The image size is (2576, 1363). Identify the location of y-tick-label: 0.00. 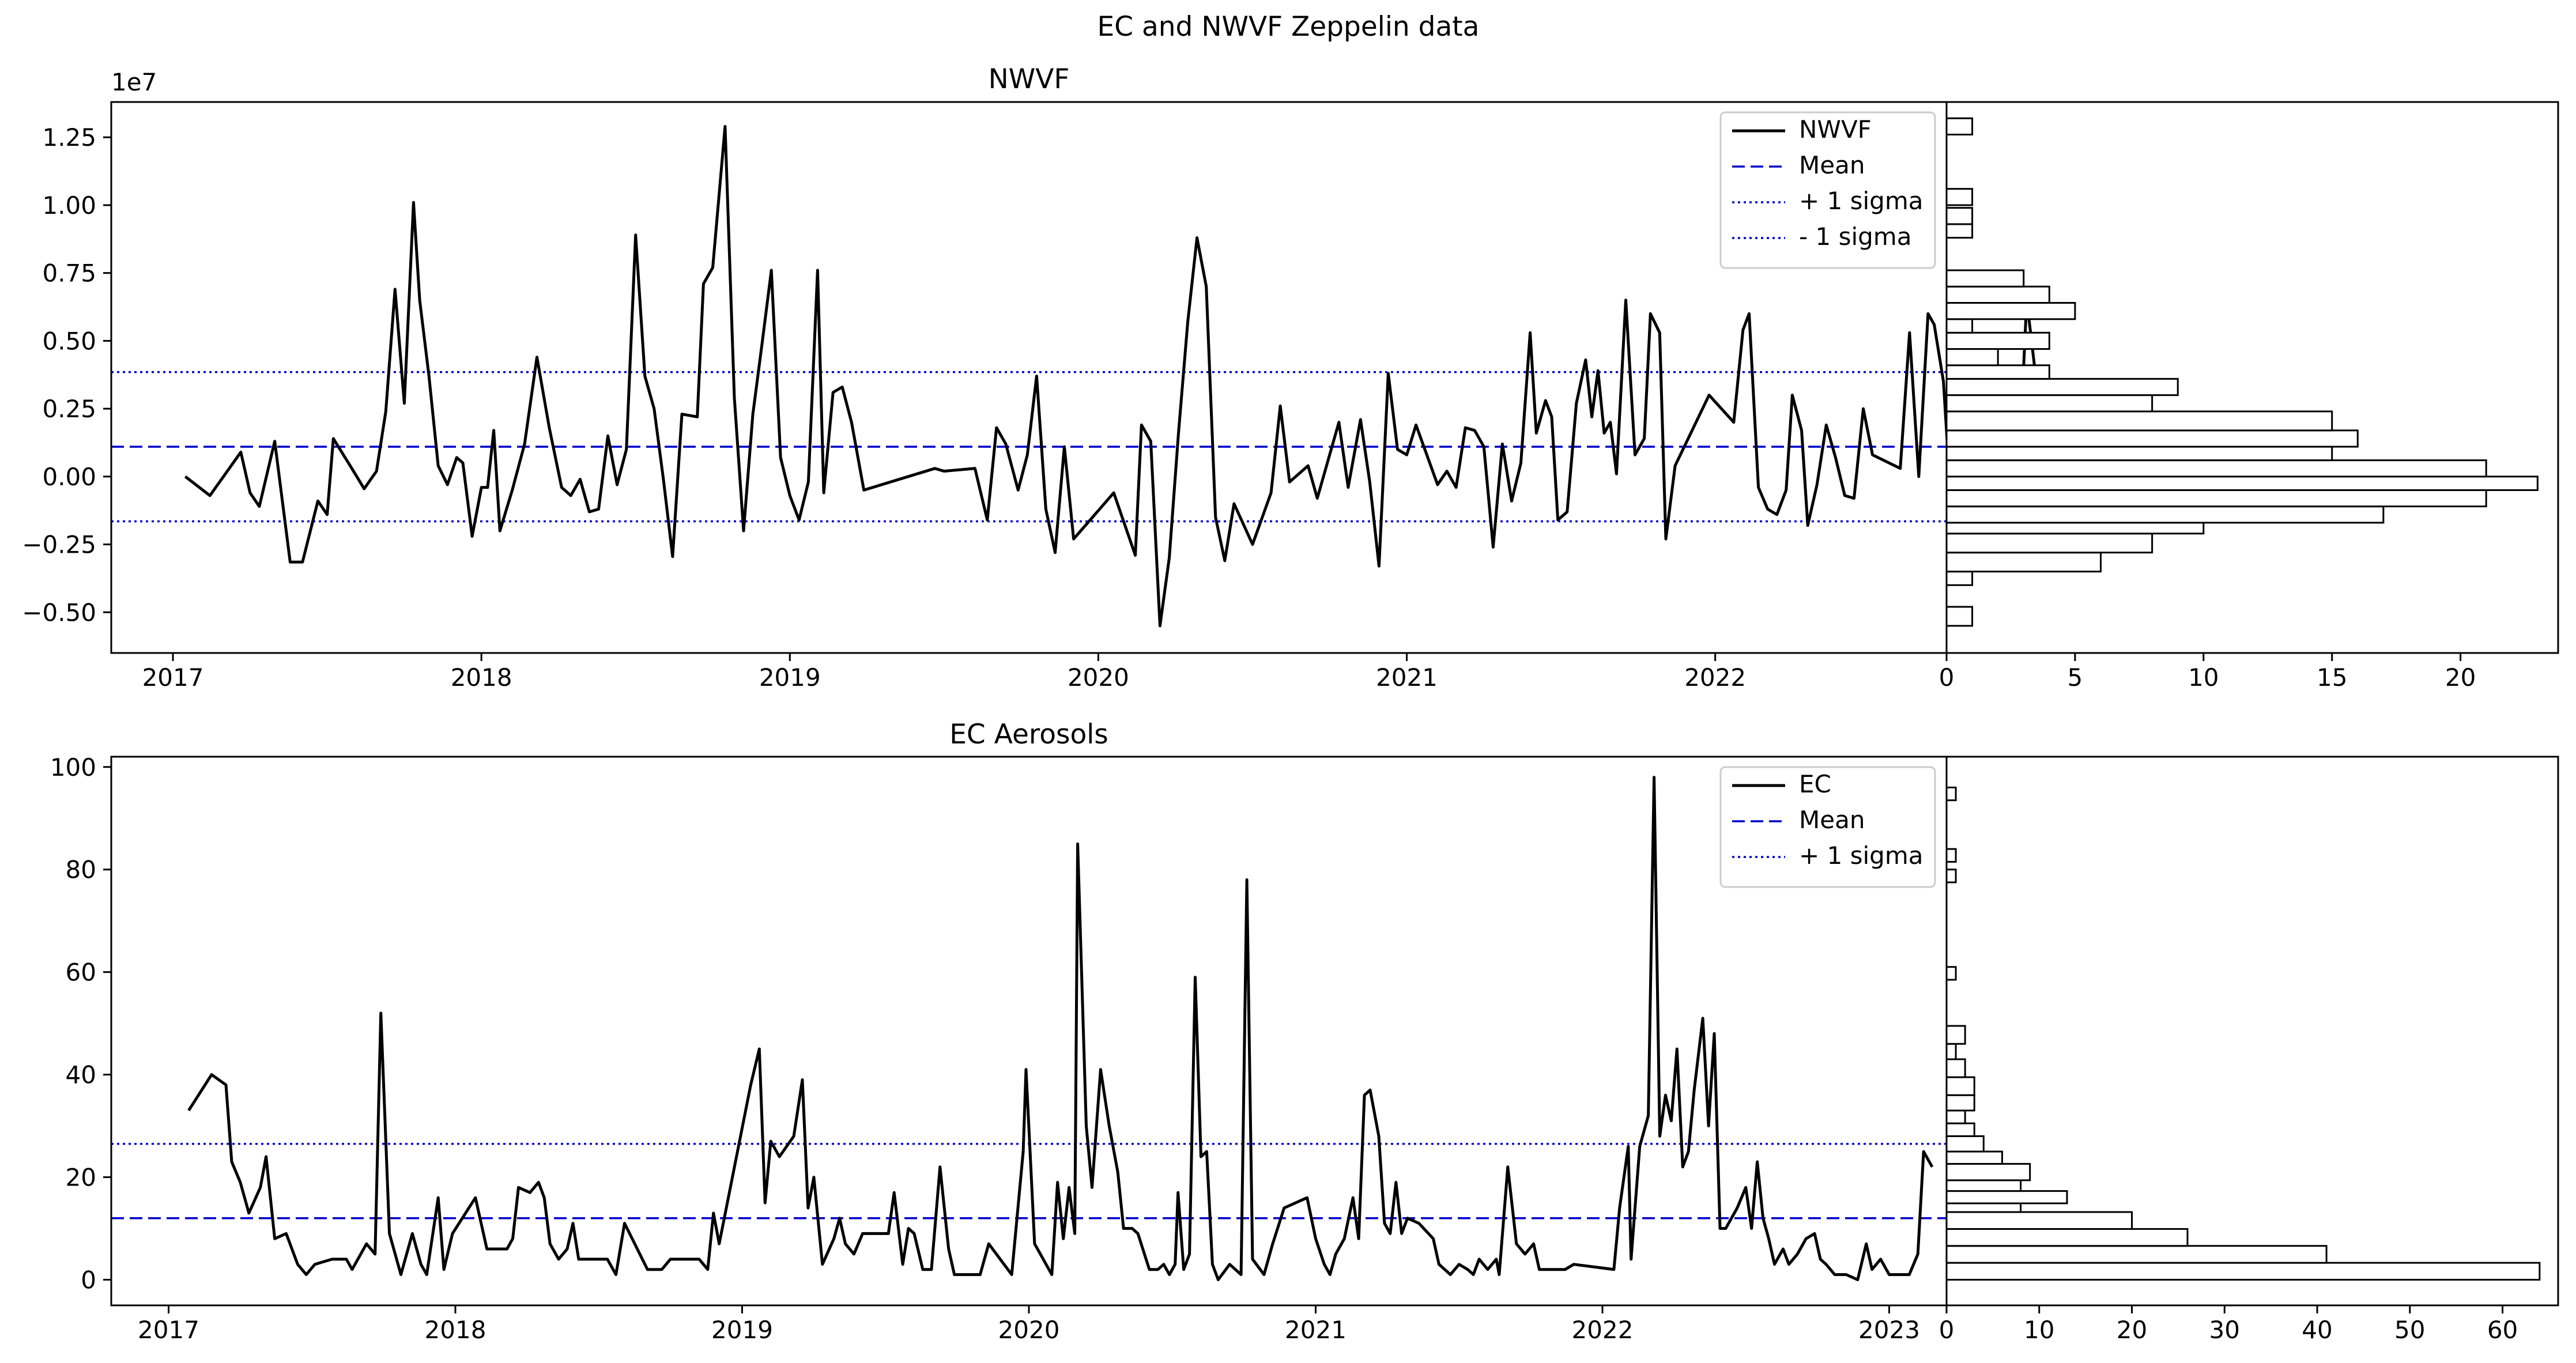
(69, 477).